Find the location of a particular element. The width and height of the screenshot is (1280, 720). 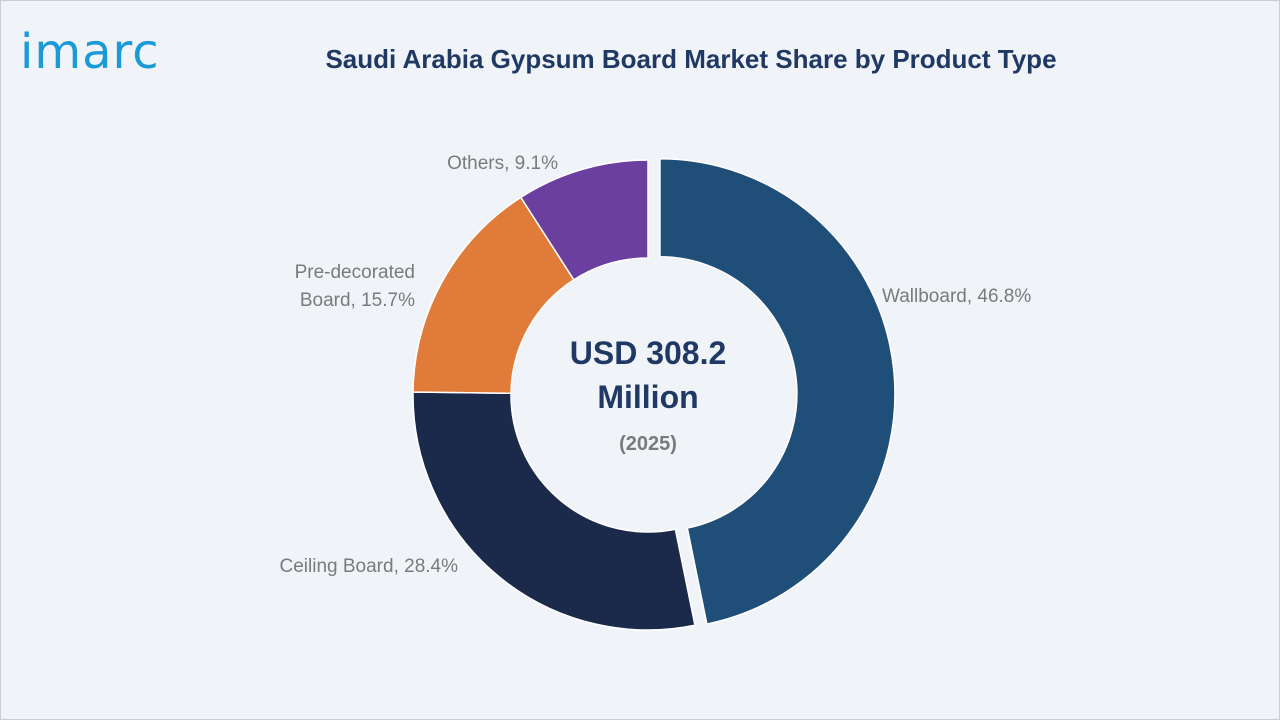

center-year: (2025) is located at coordinates (648, 444).